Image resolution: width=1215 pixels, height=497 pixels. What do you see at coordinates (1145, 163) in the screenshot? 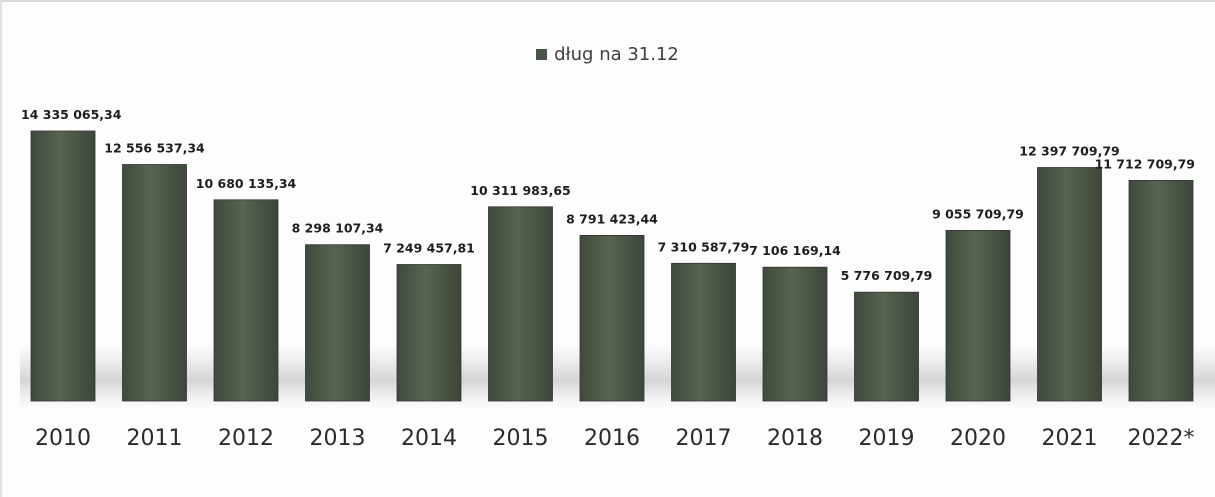
I see `bar-value-label: 11 712 709,79` at bounding box center [1145, 163].